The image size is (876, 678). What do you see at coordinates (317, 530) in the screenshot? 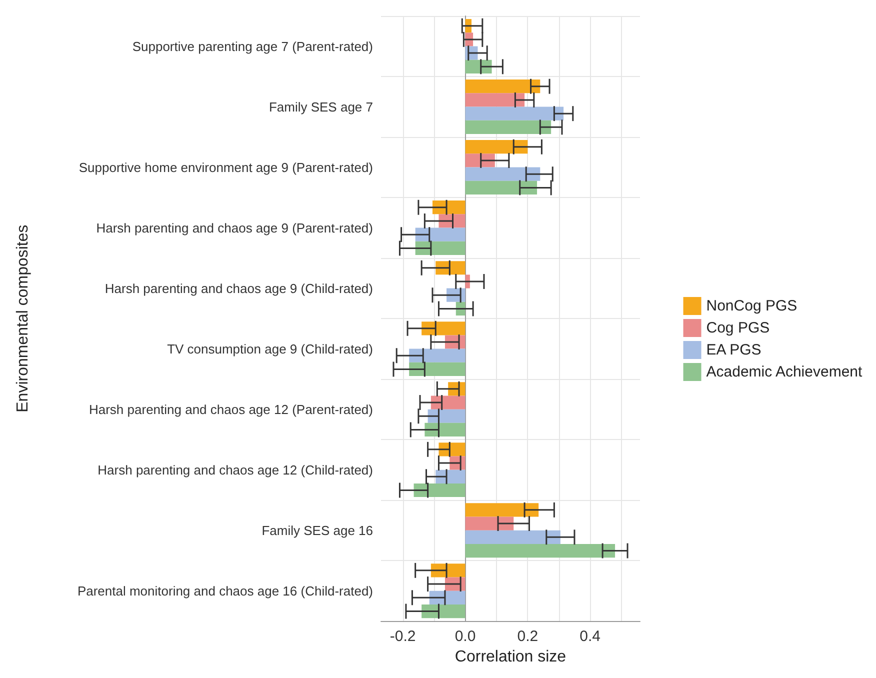
I see `y-tick-label: Family SES age 16` at bounding box center [317, 530].